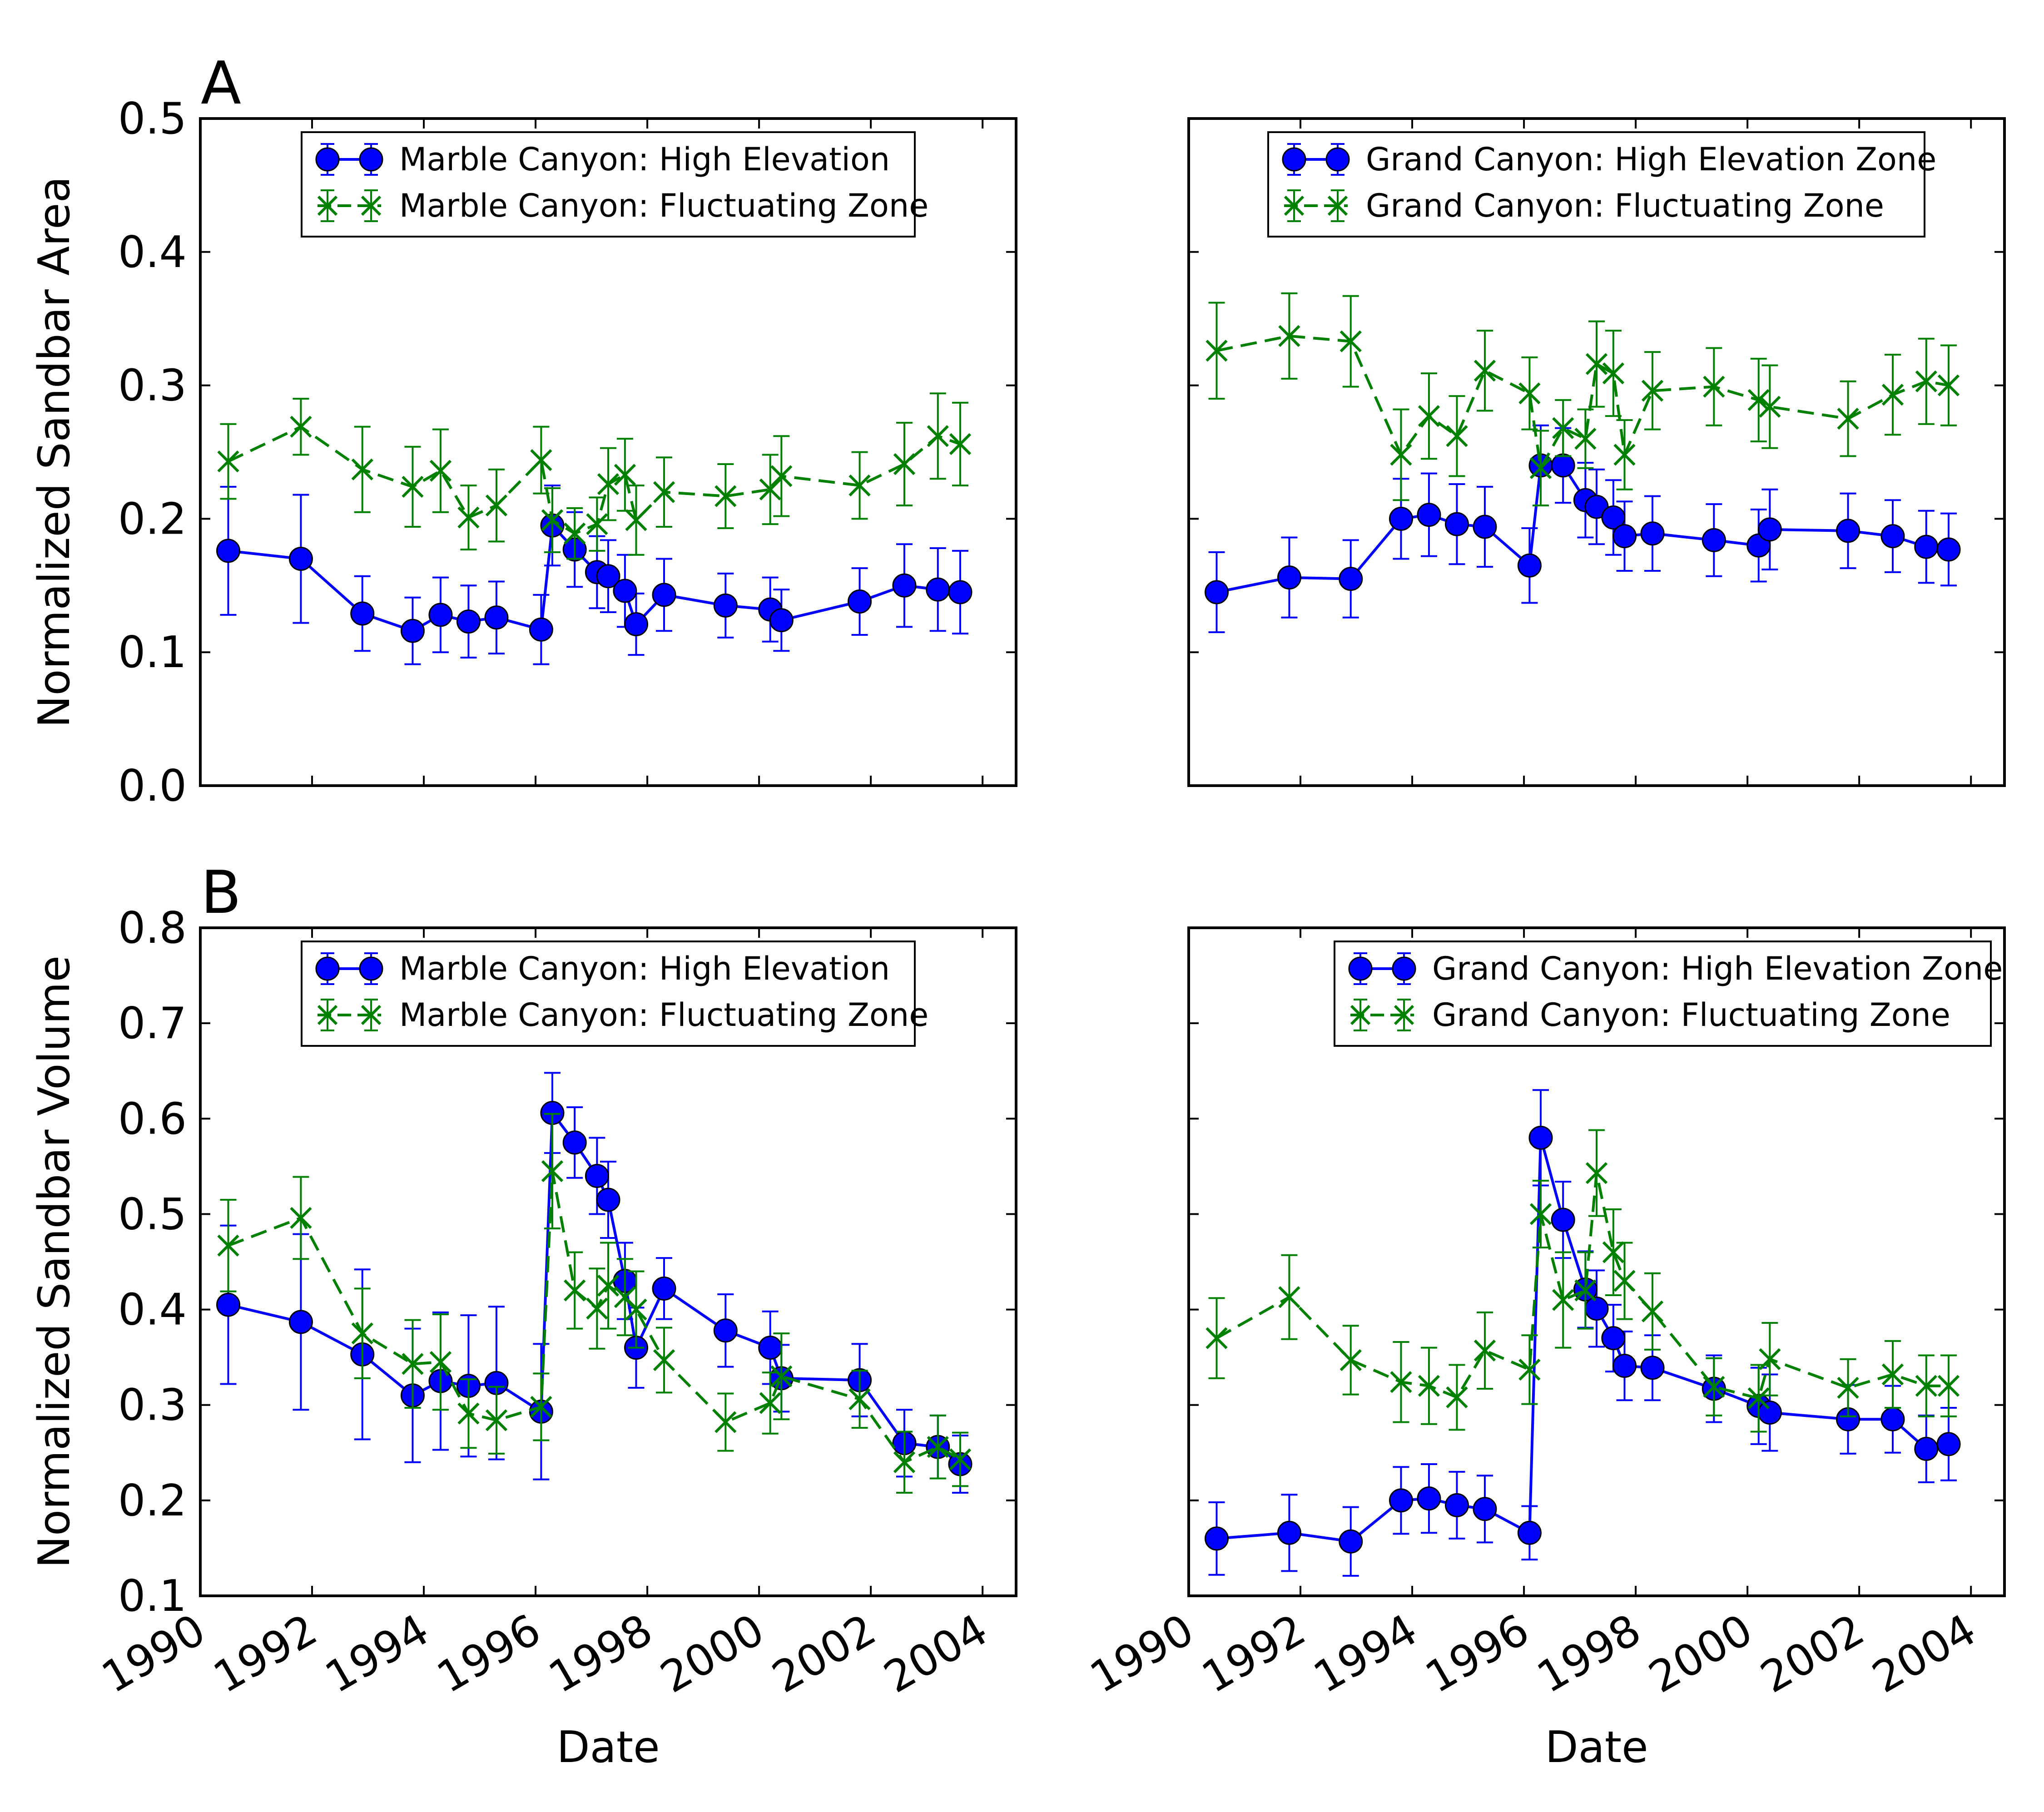 Image resolution: width=2044 pixels, height=1812 pixels. What do you see at coordinates (644, 968) in the screenshot?
I see `legend-label: Marble Canyon: High Elevation` at bounding box center [644, 968].